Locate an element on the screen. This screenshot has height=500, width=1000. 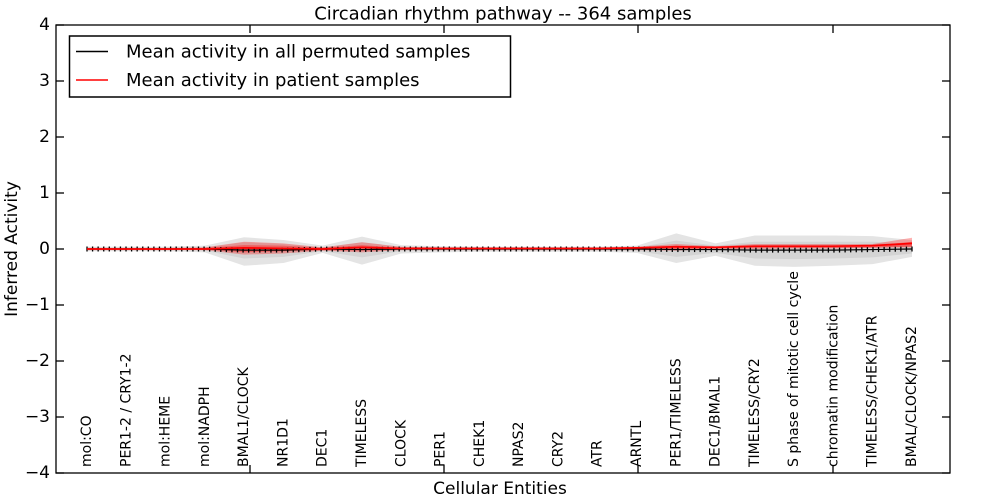
y-tick-label: 2 is located at coordinates (44, 137).